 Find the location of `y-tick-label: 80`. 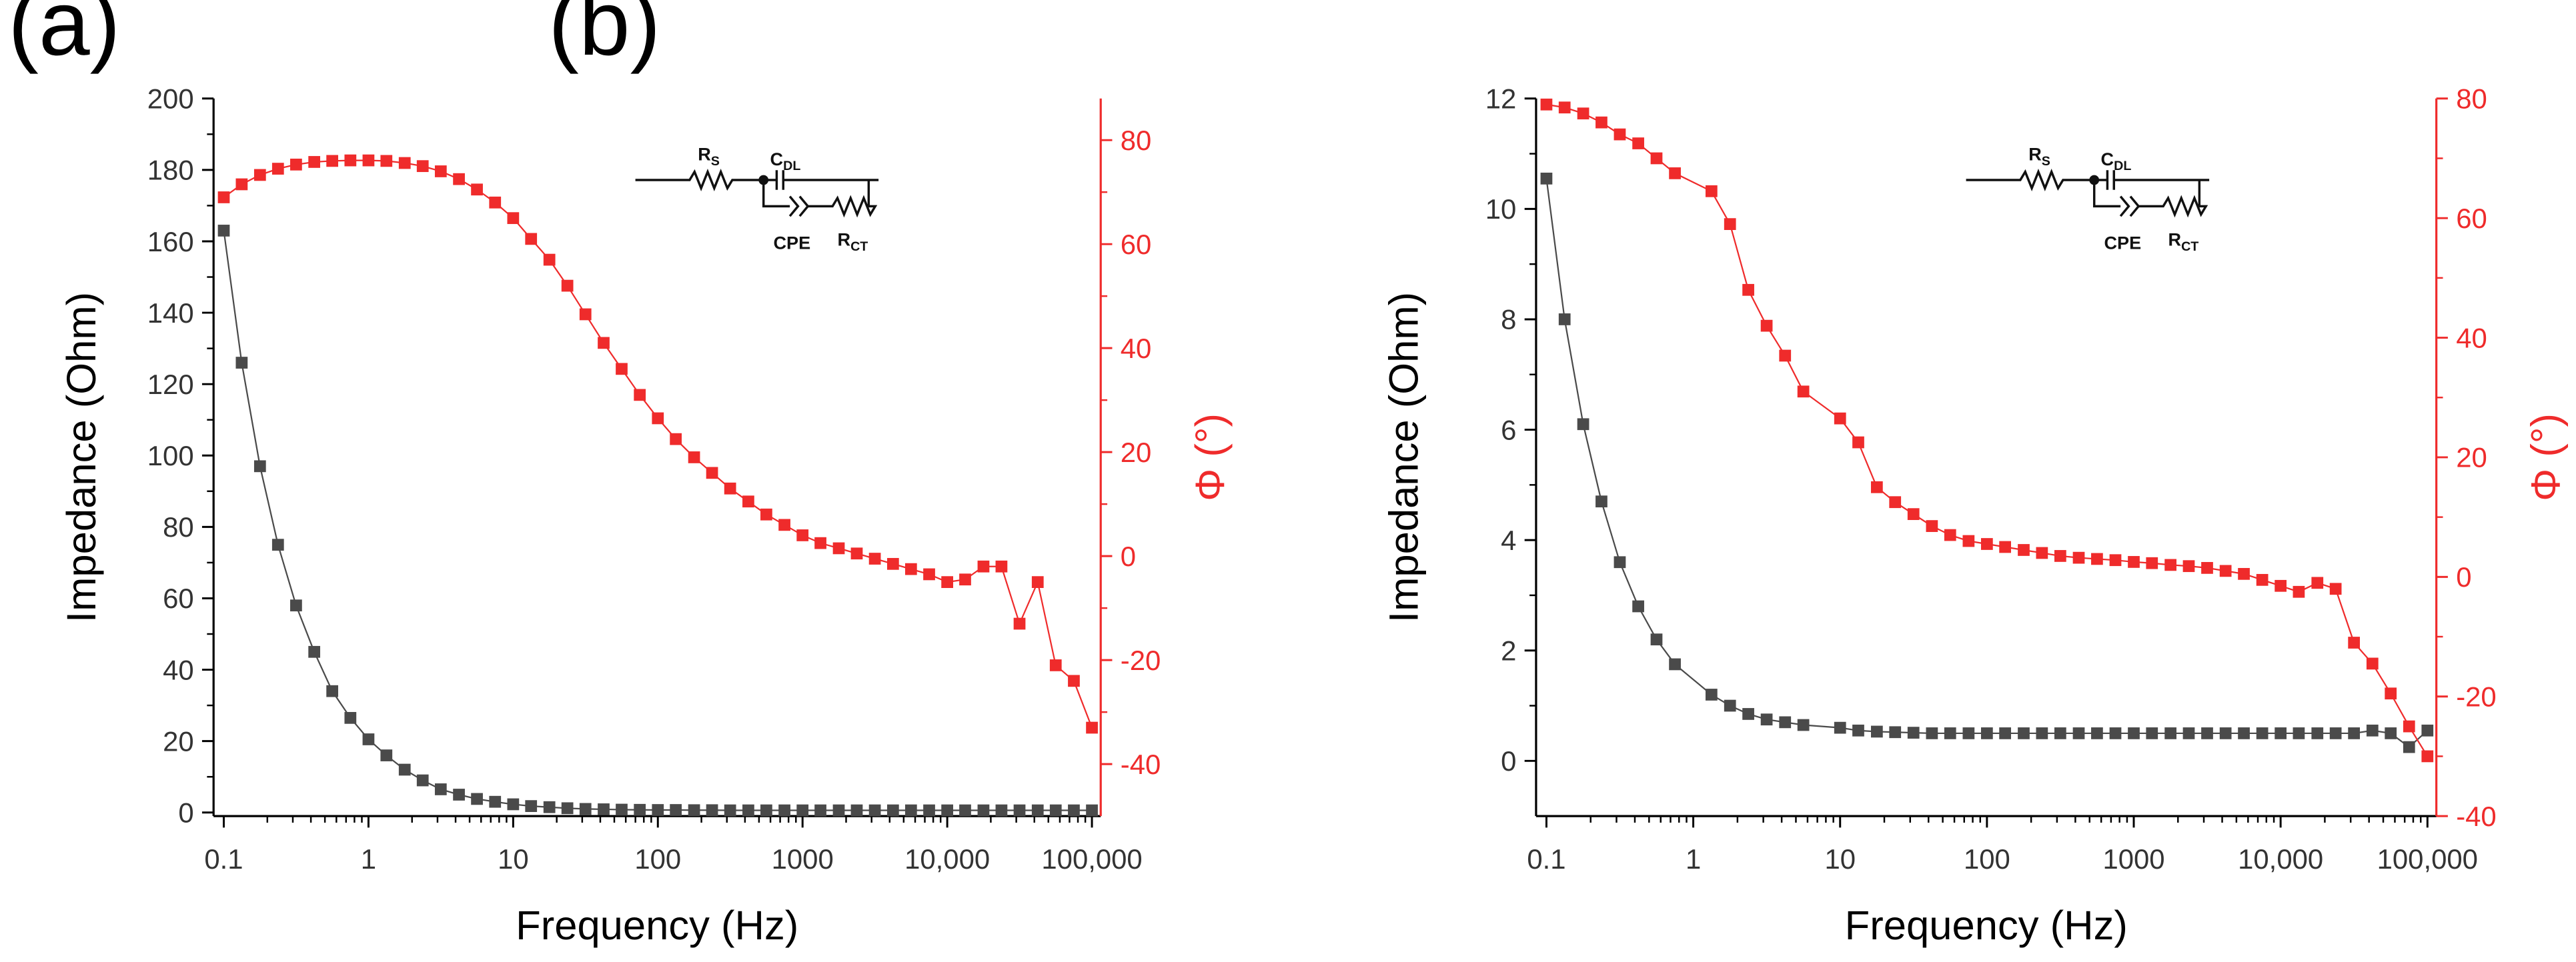

y-tick-label: 80 is located at coordinates (178, 527).